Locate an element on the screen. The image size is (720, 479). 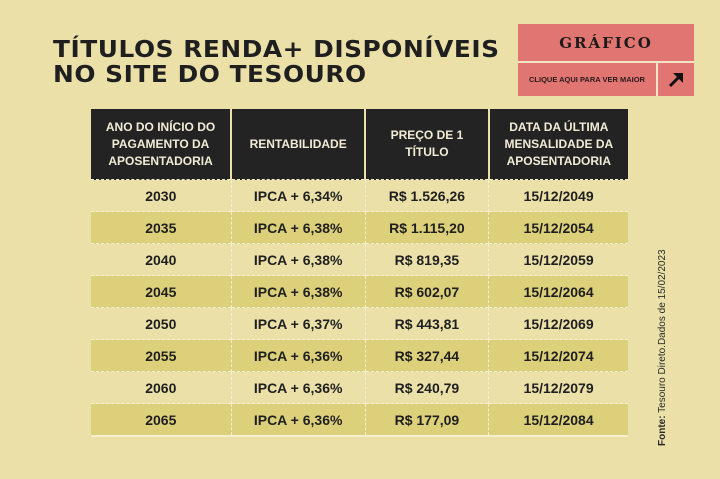
header-preco: PREÇO DE 1 TÍTULO is located at coordinates (426, 144).